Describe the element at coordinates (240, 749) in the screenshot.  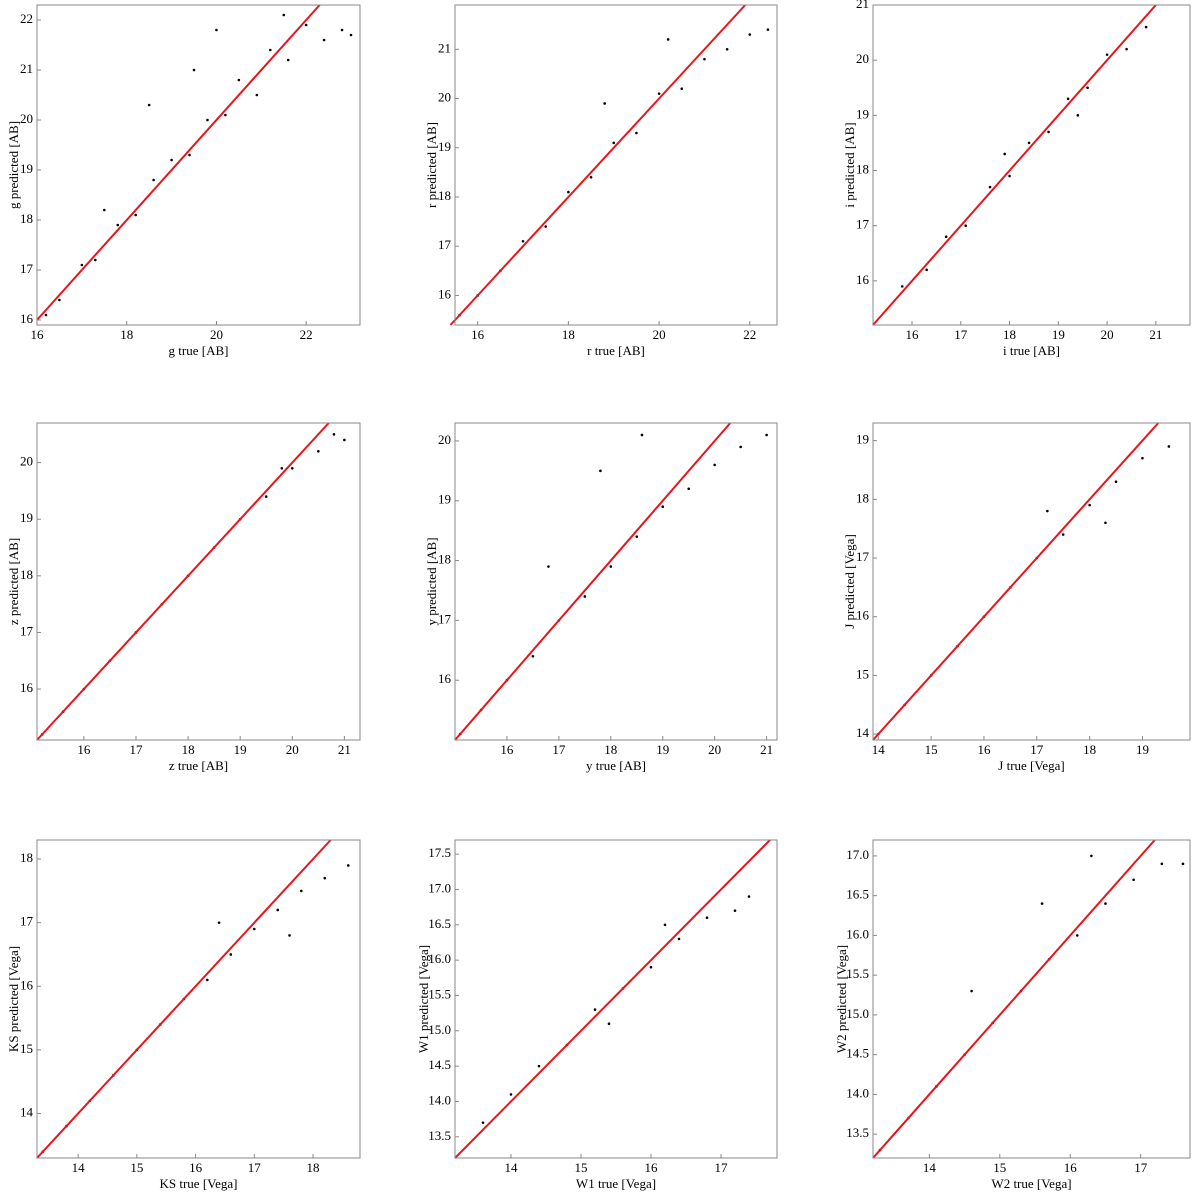
I see `x-tick-label: 19` at that location.